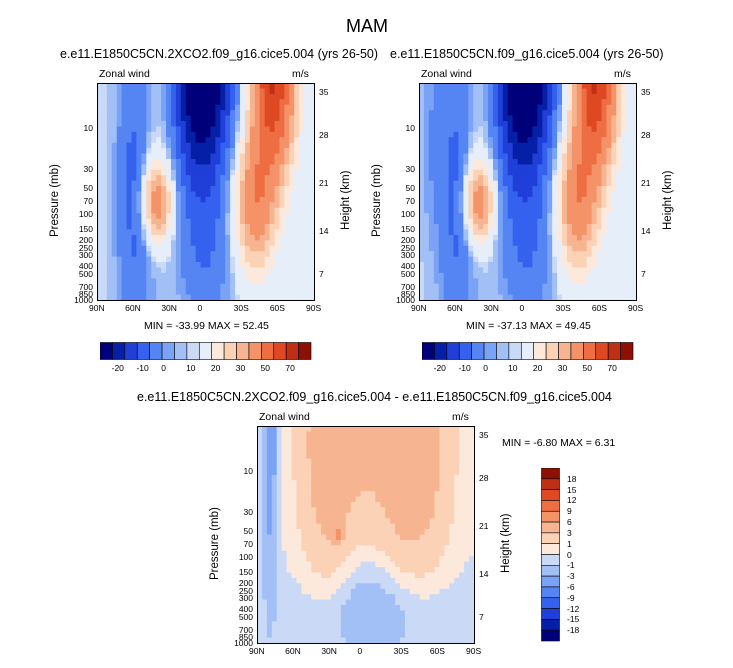  I want to click on pressure-tick-label: 850, so click(407, 293).